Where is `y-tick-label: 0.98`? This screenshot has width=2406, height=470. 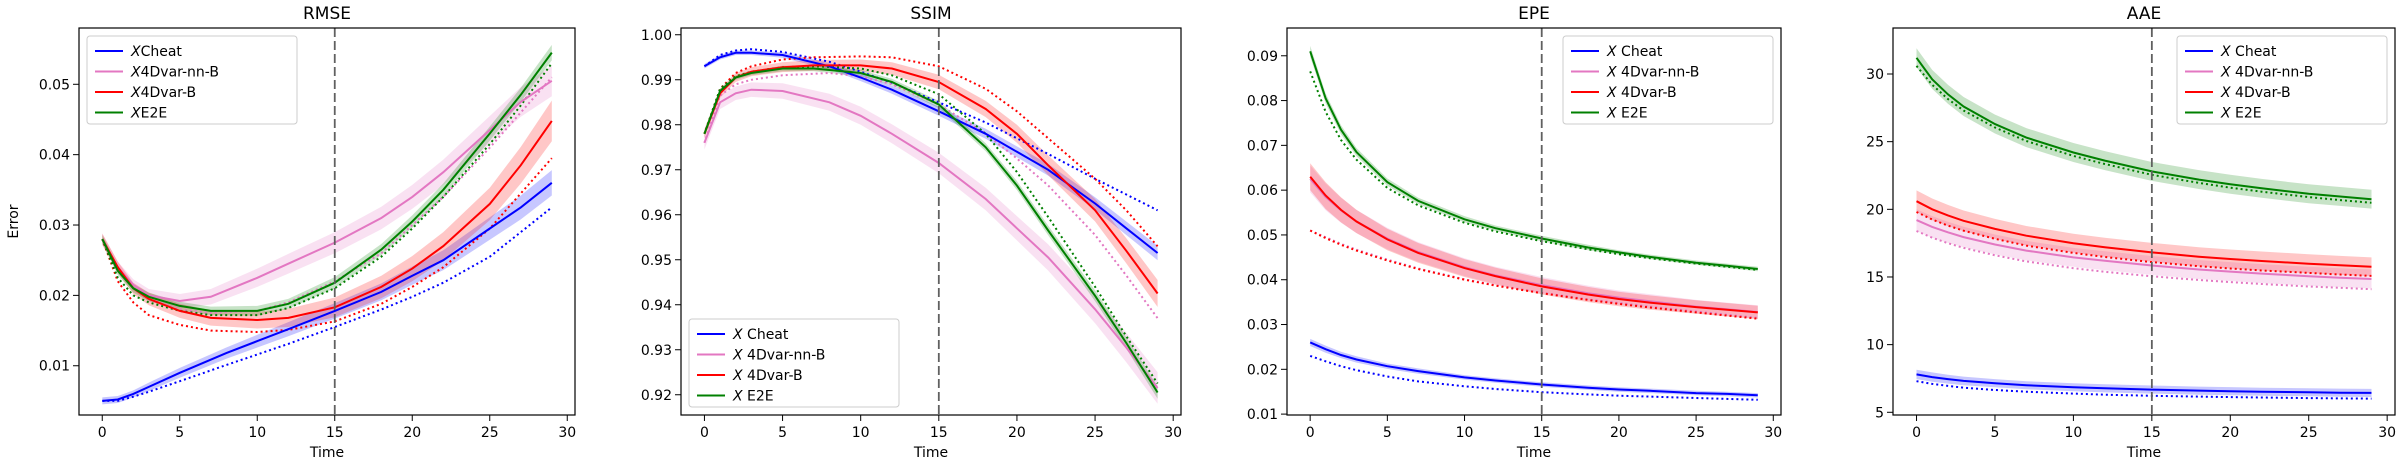 y-tick-label: 0.98 is located at coordinates (656, 126).